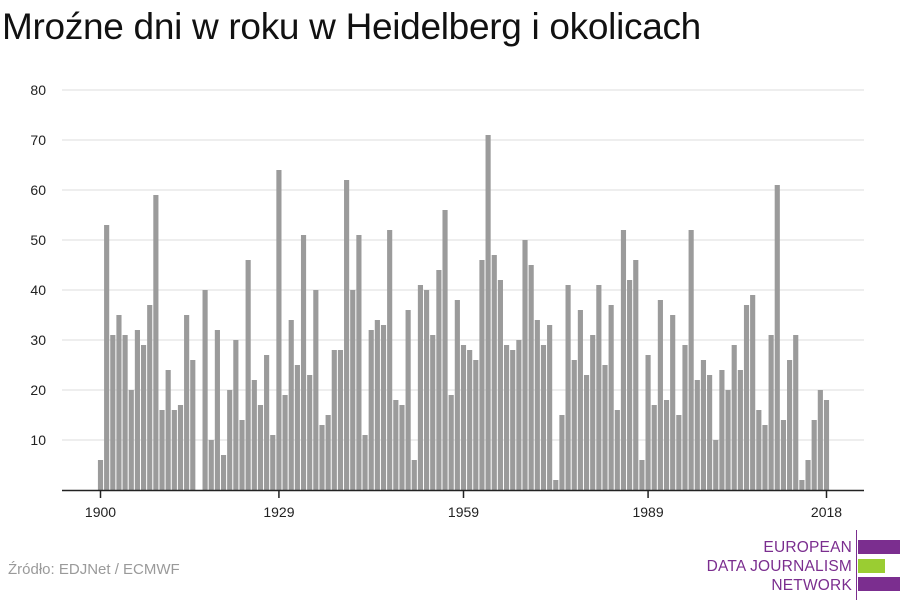  Describe the element at coordinates (779, 566) in the screenshot. I see `logo-line-2: DATA JOURNALISM` at that location.